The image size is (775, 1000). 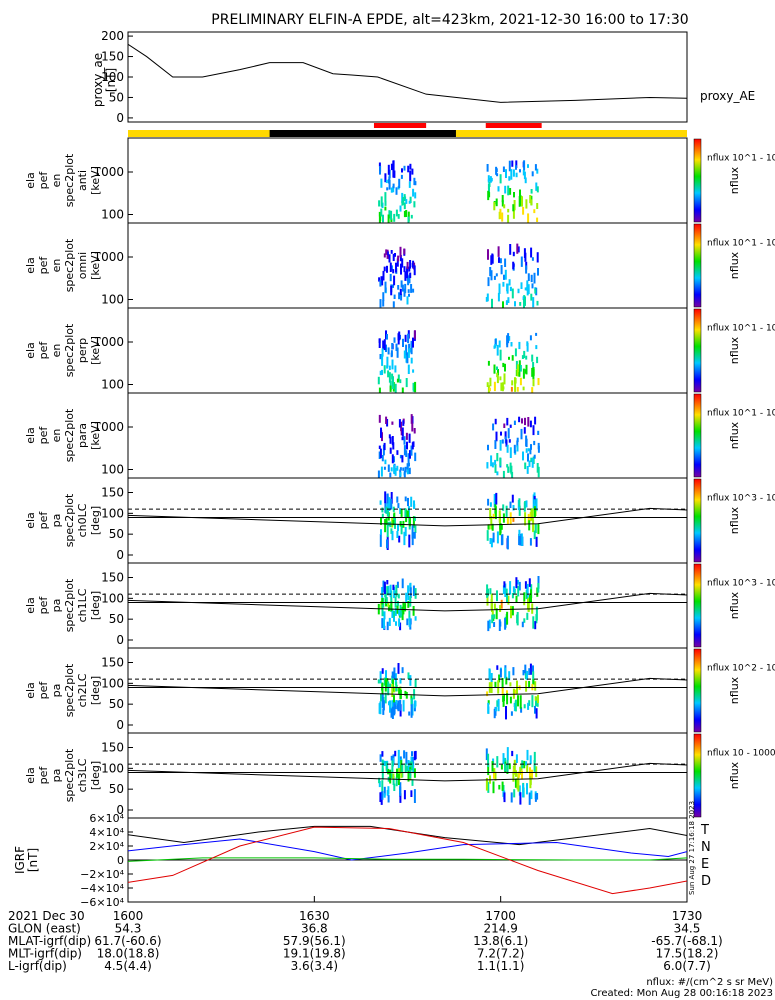 I want to click on xaxis-row-label: GLON (east), so click(x=44, y=929).